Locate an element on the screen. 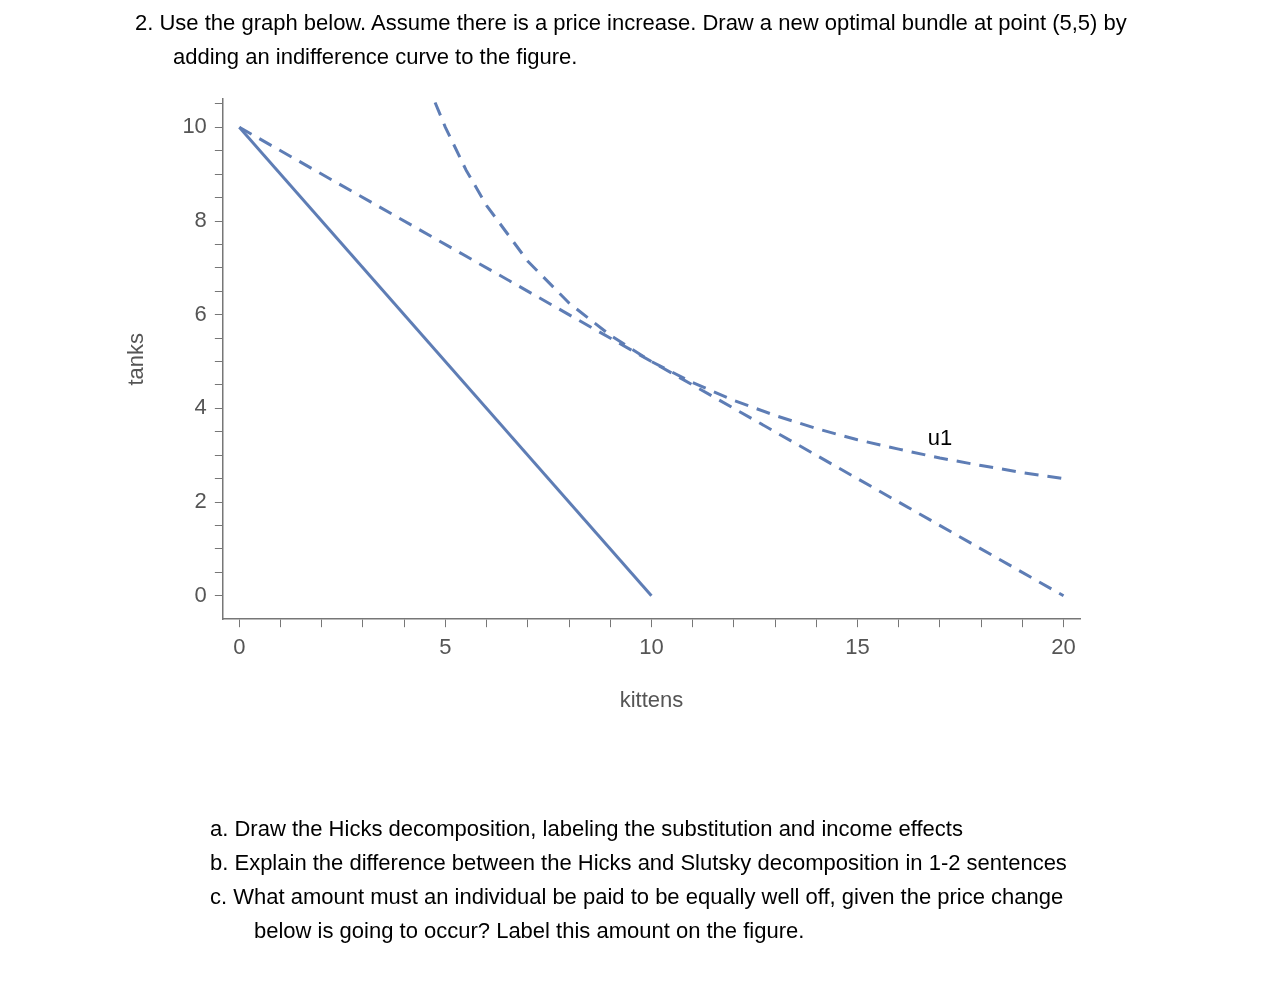 The image size is (1288, 1006). text: a. Draw the Hicks decomposition, labeling the substitution and income effects is located at coordinates (587, 829).